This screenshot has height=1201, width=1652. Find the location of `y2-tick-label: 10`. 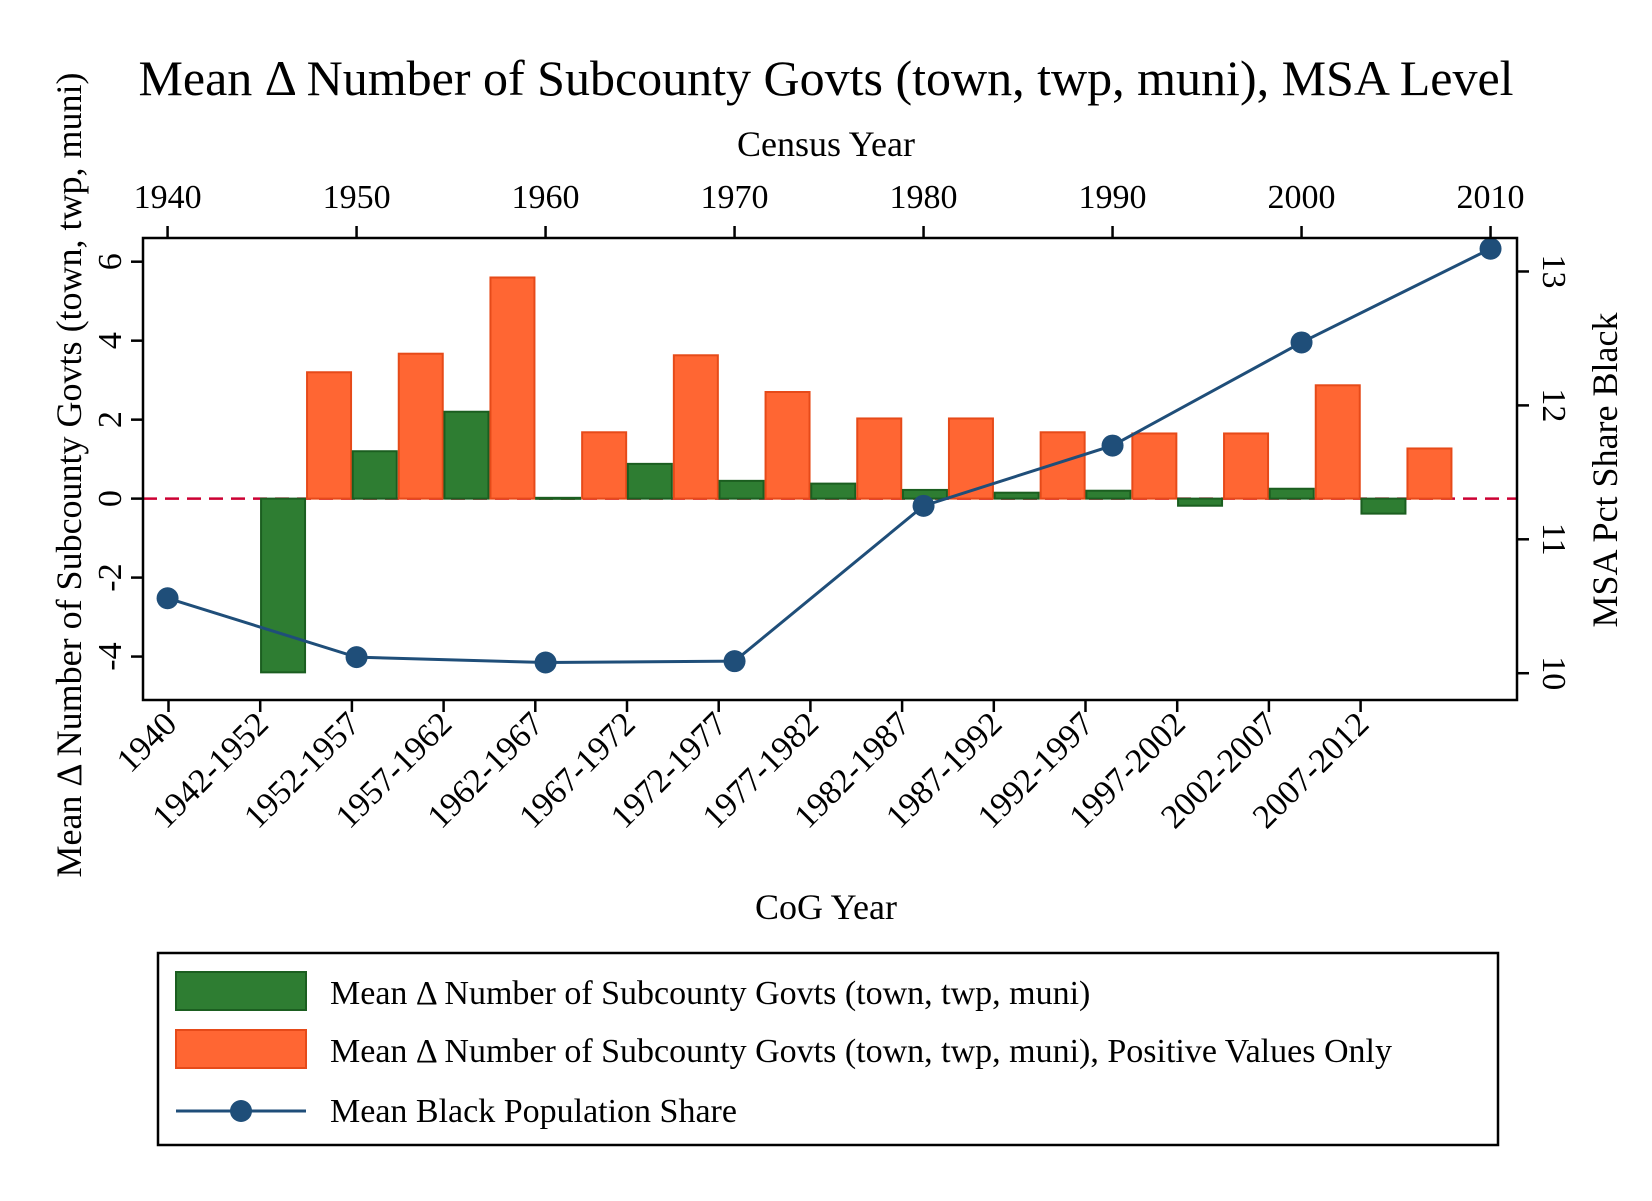

y2-tick-label: 10 is located at coordinates (1553, 673).